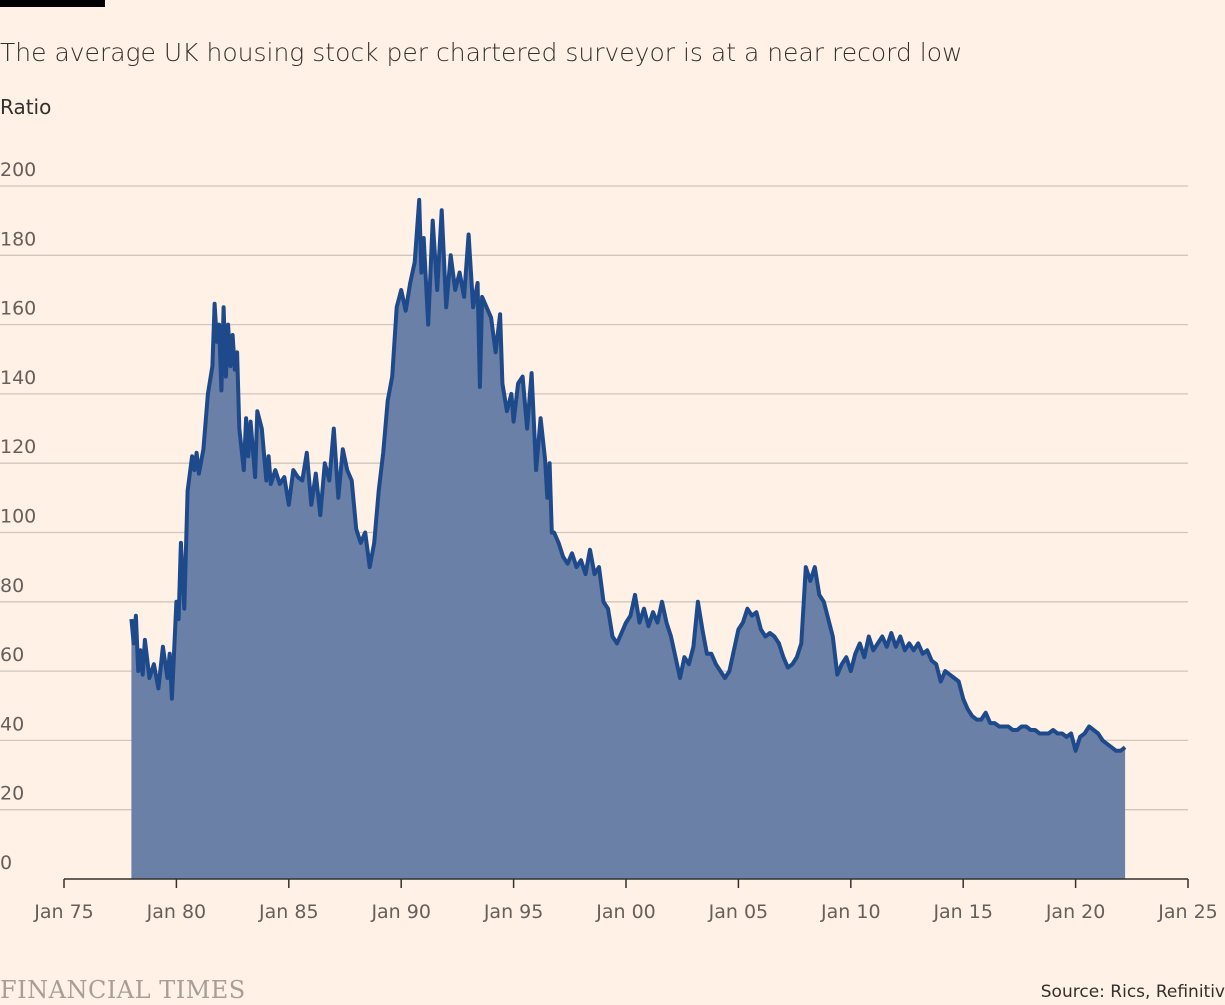 The image size is (1225, 1005). What do you see at coordinates (850, 912) in the screenshot?
I see `x-tick-label: Jan 10` at bounding box center [850, 912].